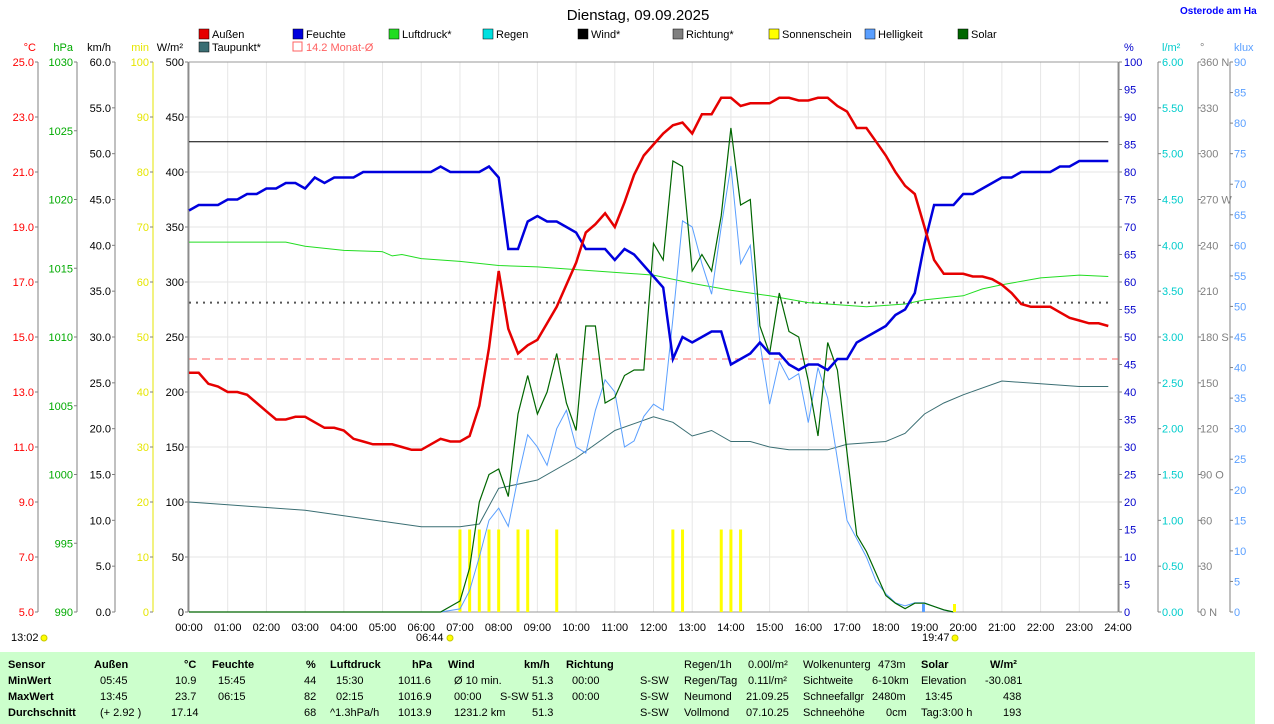 The height and width of the screenshot is (724, 1274). What do you see at coordinates (233, 665) in the screenshot?
I see `col-feuchte-header: Feuchte` at bounding box center [233, 665].